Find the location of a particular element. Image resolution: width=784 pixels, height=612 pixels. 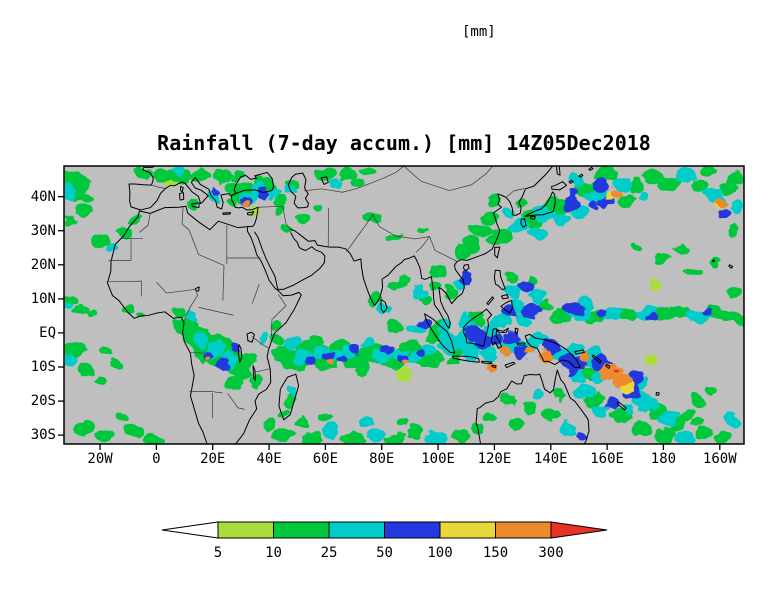

coast-australia is located at coordinates (532, 407).